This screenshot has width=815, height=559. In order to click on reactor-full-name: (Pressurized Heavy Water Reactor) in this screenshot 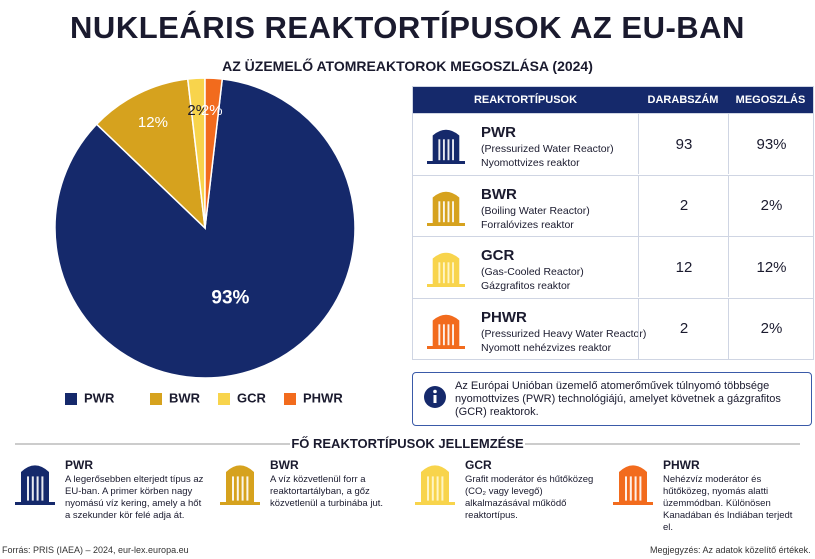, I will do `click(564, 333)`.